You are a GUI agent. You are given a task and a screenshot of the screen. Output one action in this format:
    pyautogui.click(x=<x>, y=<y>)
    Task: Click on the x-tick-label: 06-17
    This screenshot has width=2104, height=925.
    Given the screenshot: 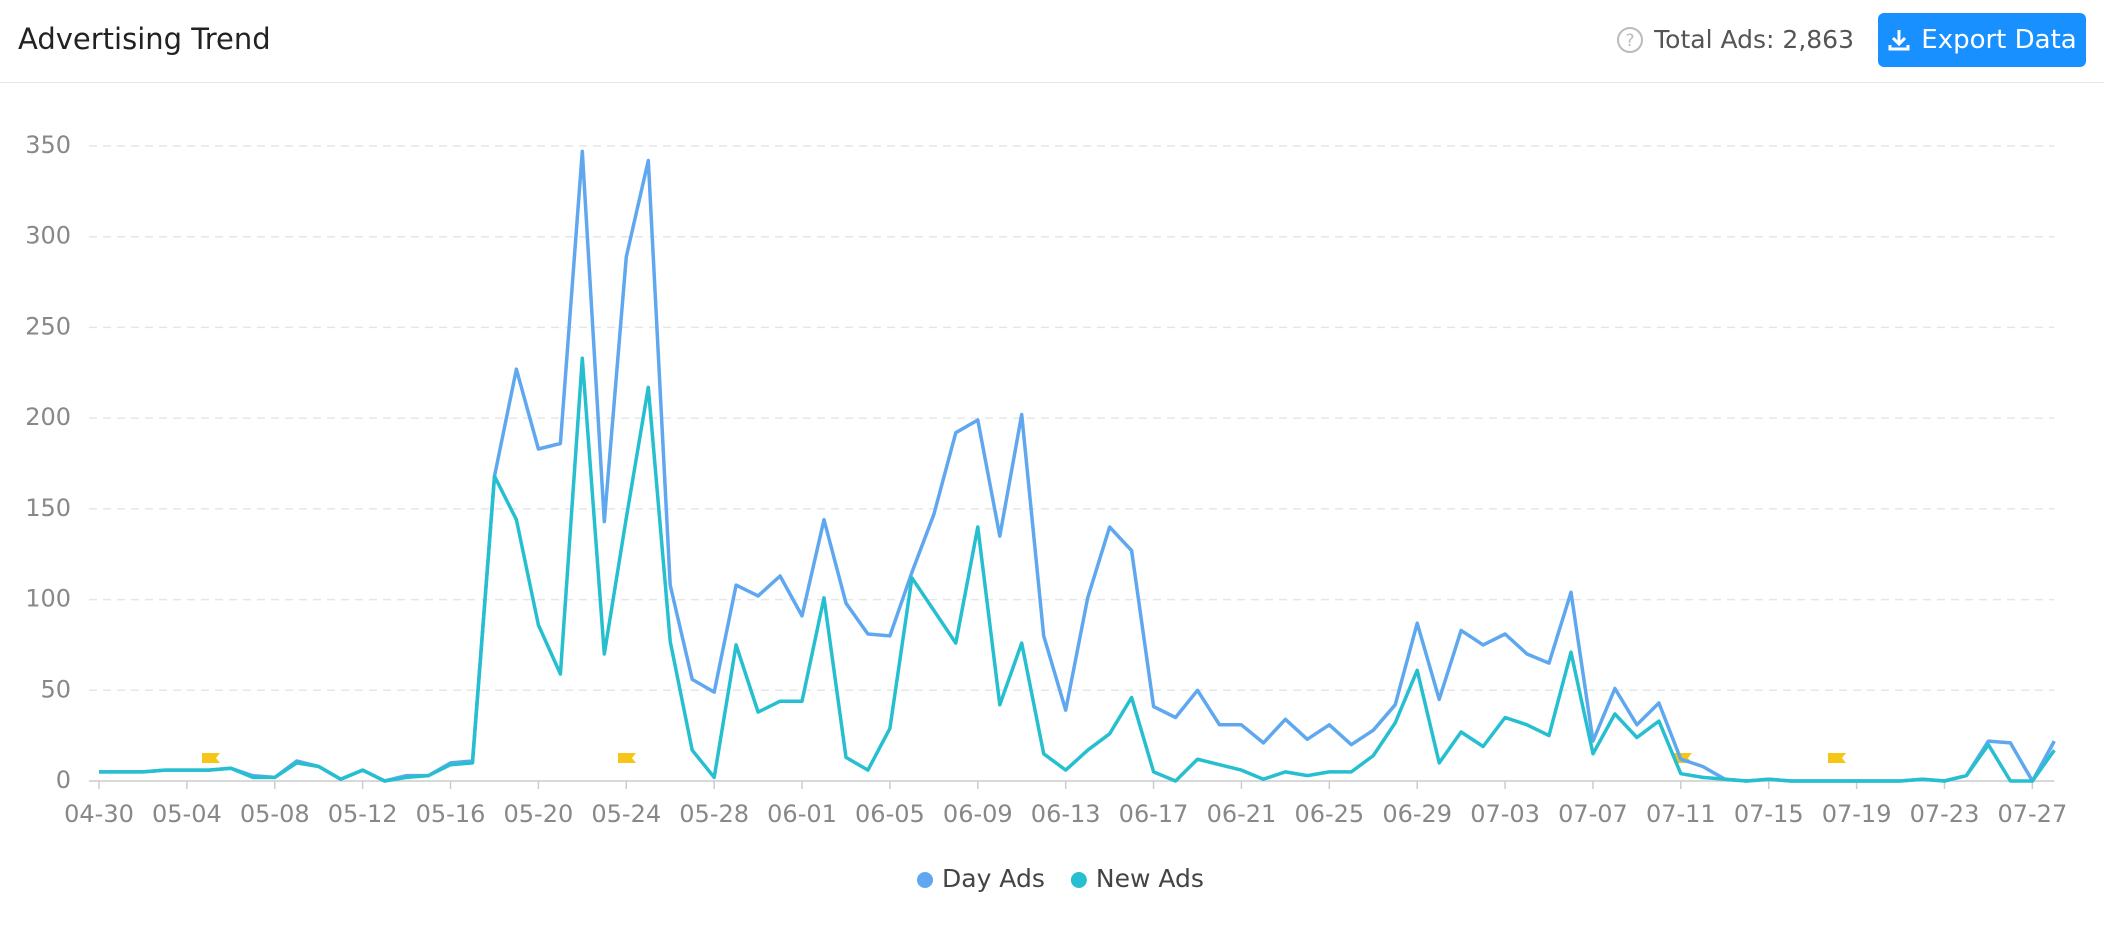 What is the action you would take?
    pyautogui.click(x=1154, y=814)
    